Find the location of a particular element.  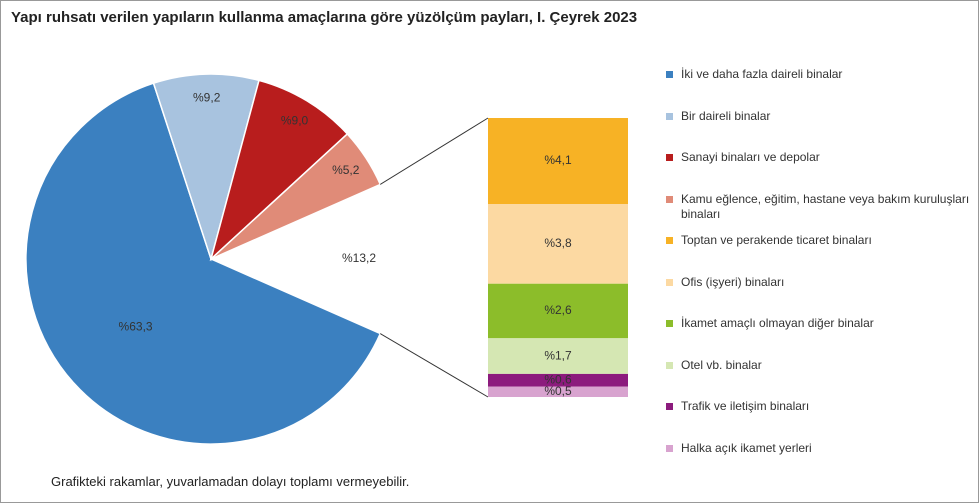

data-label: %9,0 is located at coordinates (295, 121).